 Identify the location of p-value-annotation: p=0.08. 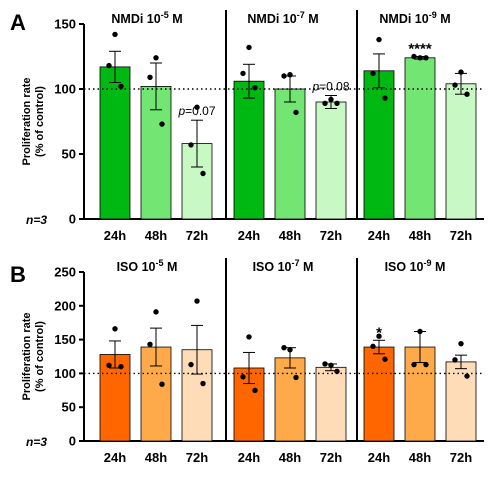
(330, 87).